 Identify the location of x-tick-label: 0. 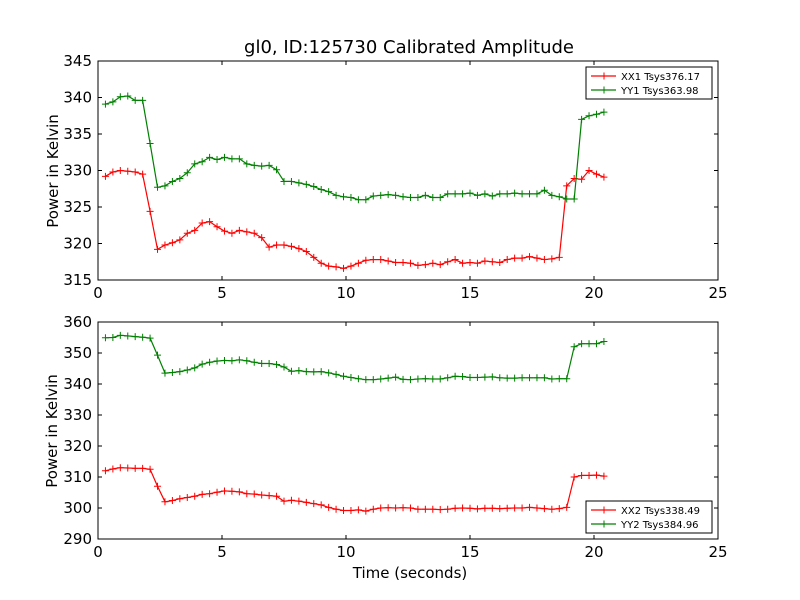
(98, 293).